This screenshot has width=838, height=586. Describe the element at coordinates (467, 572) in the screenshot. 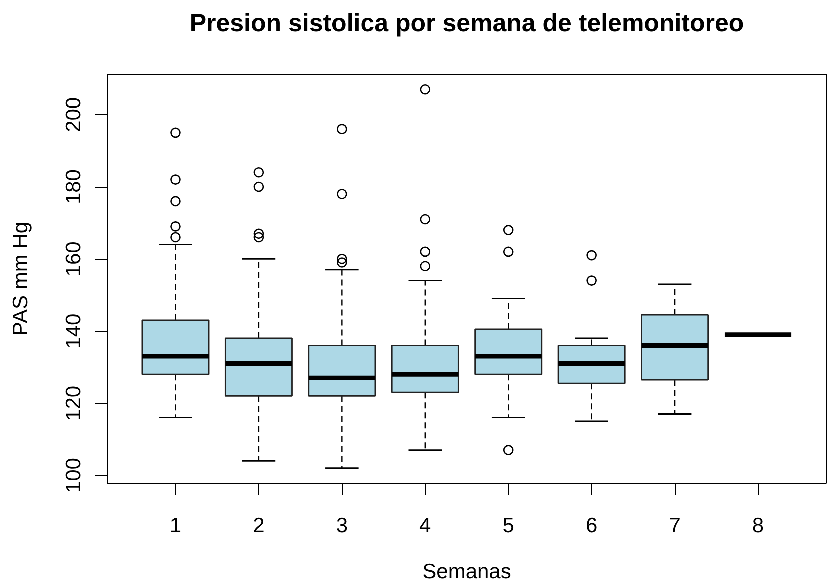

I see `x-axis-title: Semanas` at that location.